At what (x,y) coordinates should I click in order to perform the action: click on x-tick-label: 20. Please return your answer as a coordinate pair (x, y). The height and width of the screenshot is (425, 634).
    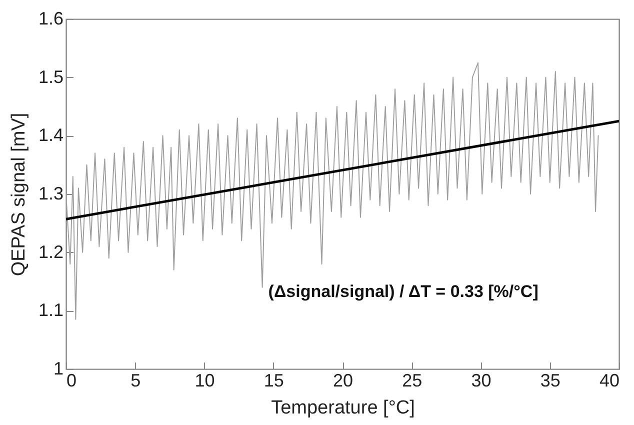
    Looking at the image, I should click on (343, 380).